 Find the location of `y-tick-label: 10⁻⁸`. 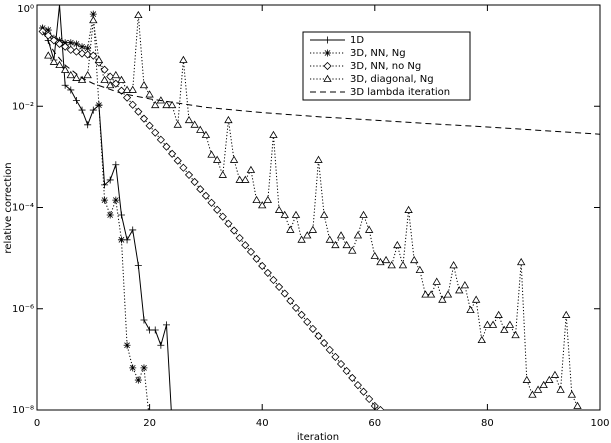

y-tick-label: 10⁻⁸ is located at coordinates (23, 410).